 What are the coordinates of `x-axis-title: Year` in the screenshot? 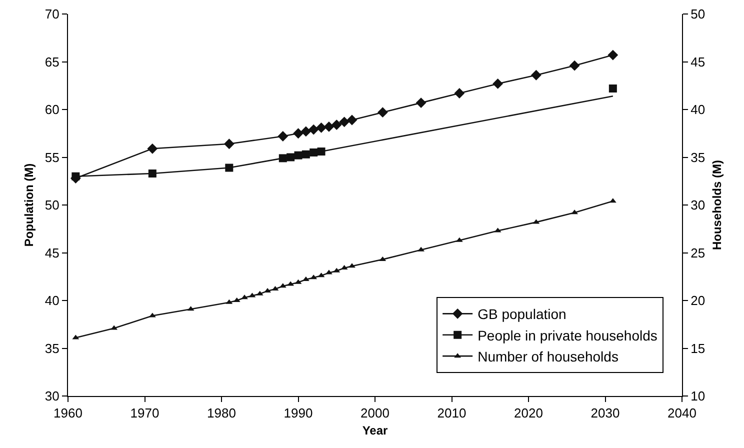 It's located at (375, 431).